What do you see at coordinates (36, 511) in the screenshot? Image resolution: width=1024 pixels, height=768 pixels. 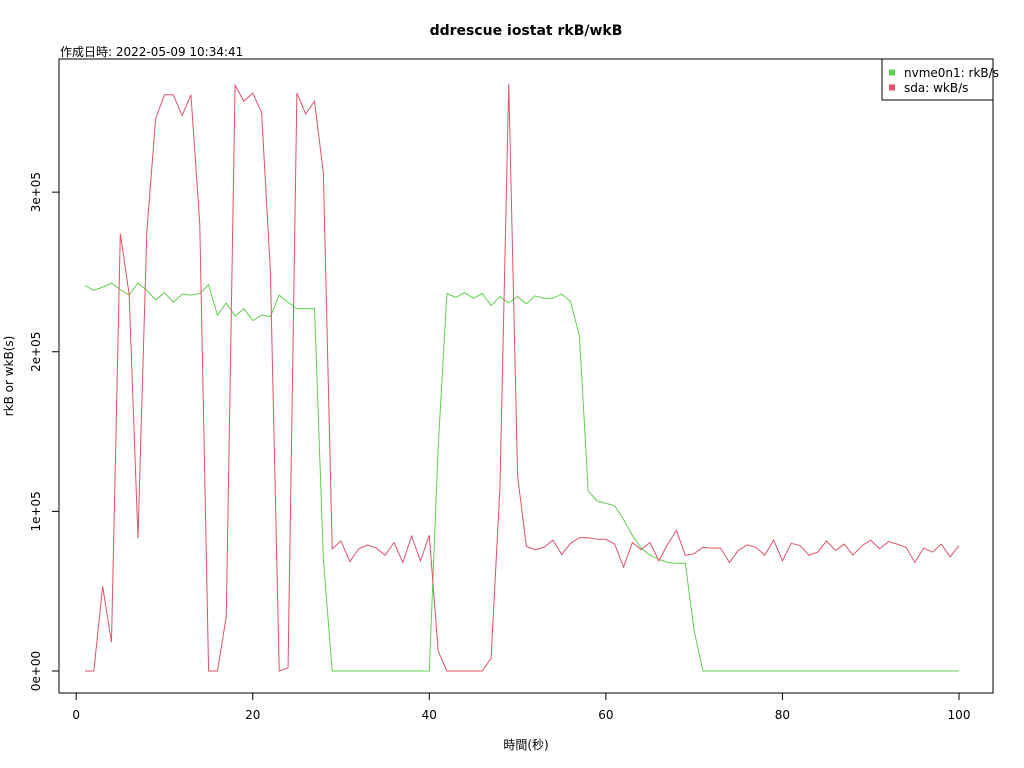 I see `y-tick-label: 1e+05` at bounding box center [36, 511].